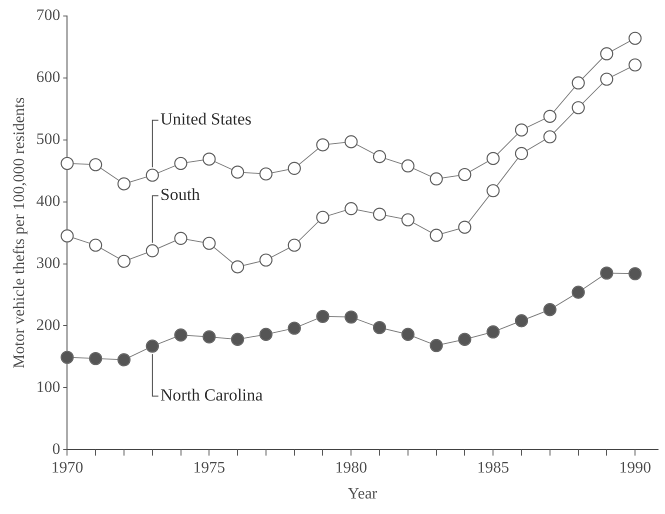  What do you see at coordinates (635, 467) in the screenshot?
I see `x-tick-label: 1990` at bounding box center [635, 467].